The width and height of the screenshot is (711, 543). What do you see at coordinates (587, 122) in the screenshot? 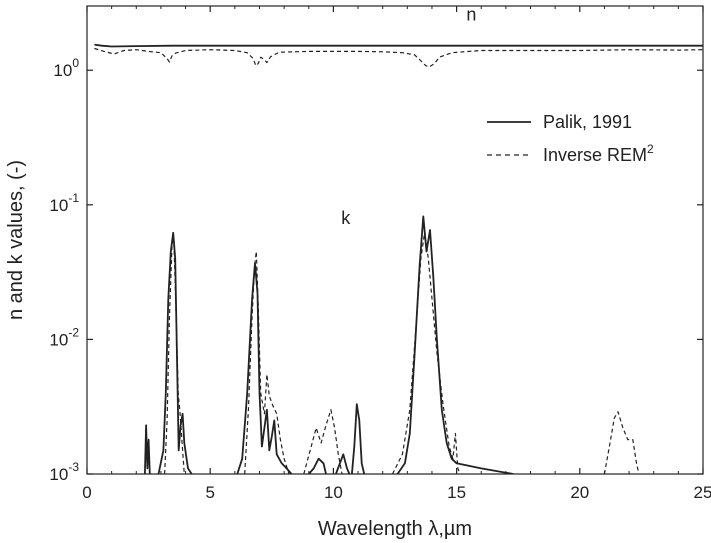
I see `legend-label-palik: Palik, 1991` at bounding box center [587, 122].